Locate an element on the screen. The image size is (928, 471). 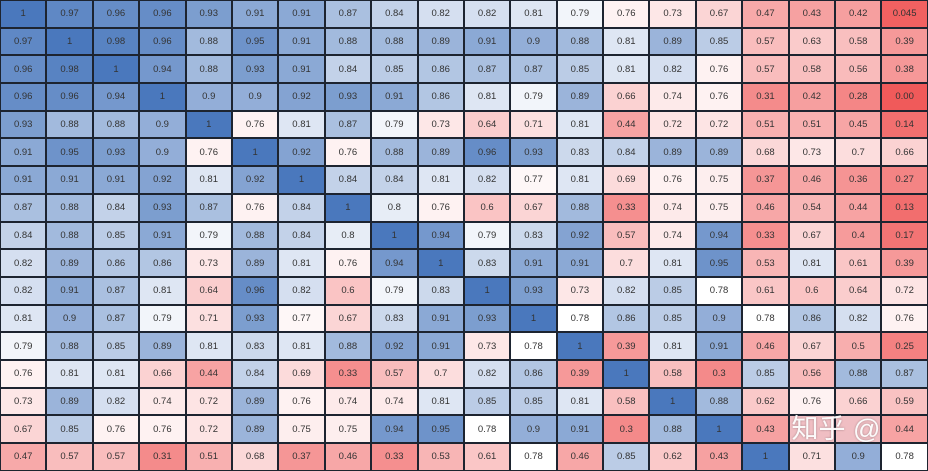
heatmap-cell-r1-c13: 0.81 is located at coordinates (626, 41).